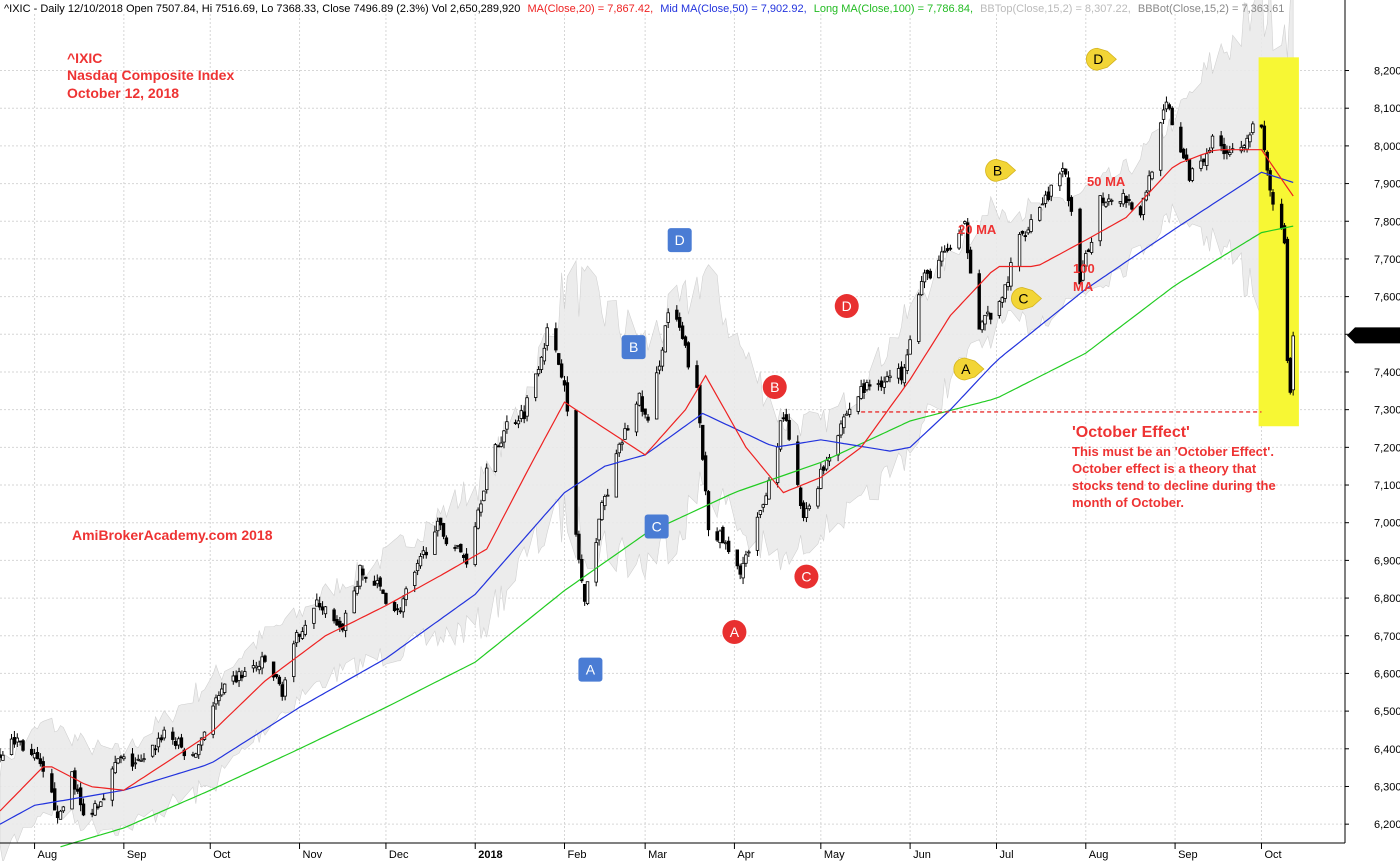 The width and height of the screenshot is (1400, 861). Describe the element at coordinates (1387, 825) in the screenshot. I see `y-tick-label: 6,200` at that location.